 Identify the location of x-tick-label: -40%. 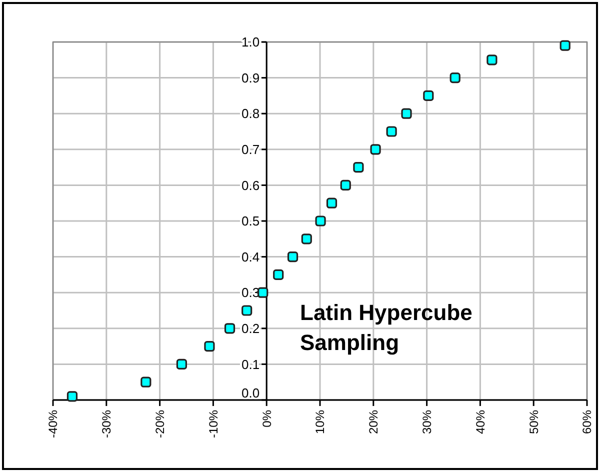
(53, 424).